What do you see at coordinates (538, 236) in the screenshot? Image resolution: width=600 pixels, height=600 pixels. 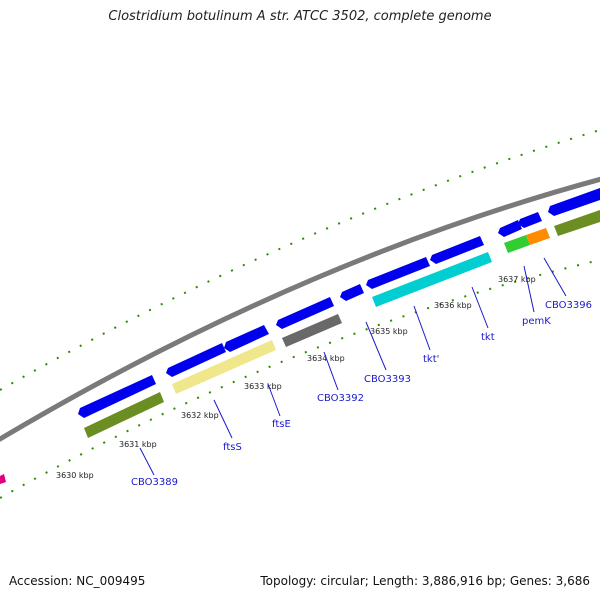 I see `gene-band-pemK` at bounding box center [538, 236].